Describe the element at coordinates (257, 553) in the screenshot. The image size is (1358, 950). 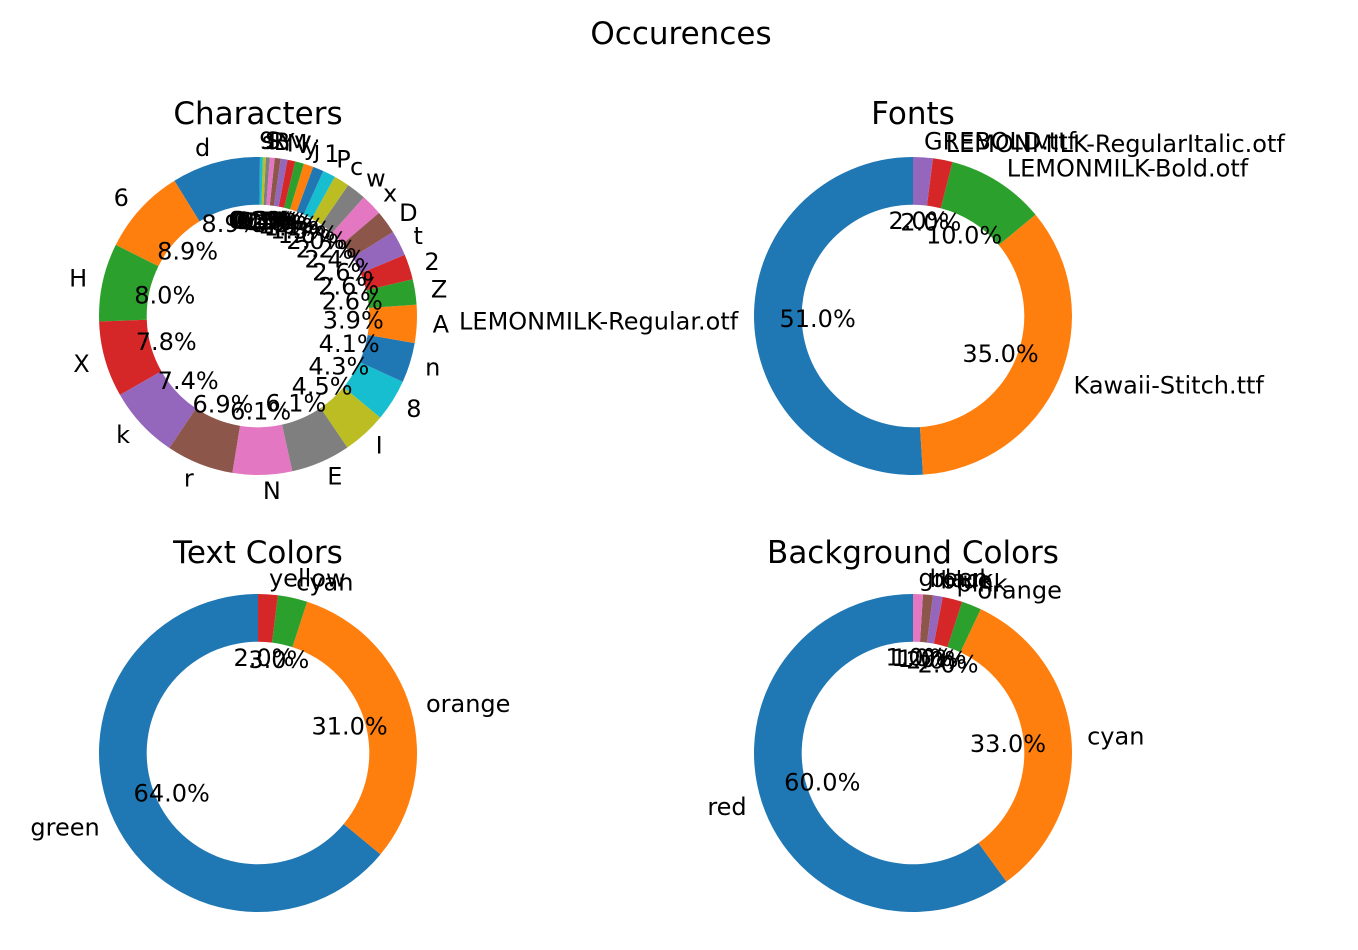
I see `text-colors-chart-title: Text Colors` at that location.